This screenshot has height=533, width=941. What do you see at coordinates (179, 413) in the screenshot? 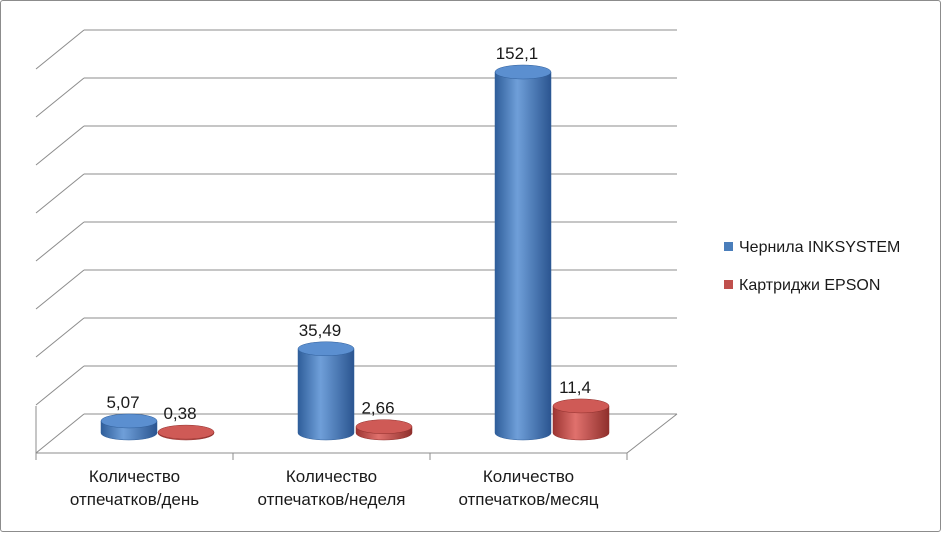
I see `data-label: 0,38` at bounding box center [179, 413].